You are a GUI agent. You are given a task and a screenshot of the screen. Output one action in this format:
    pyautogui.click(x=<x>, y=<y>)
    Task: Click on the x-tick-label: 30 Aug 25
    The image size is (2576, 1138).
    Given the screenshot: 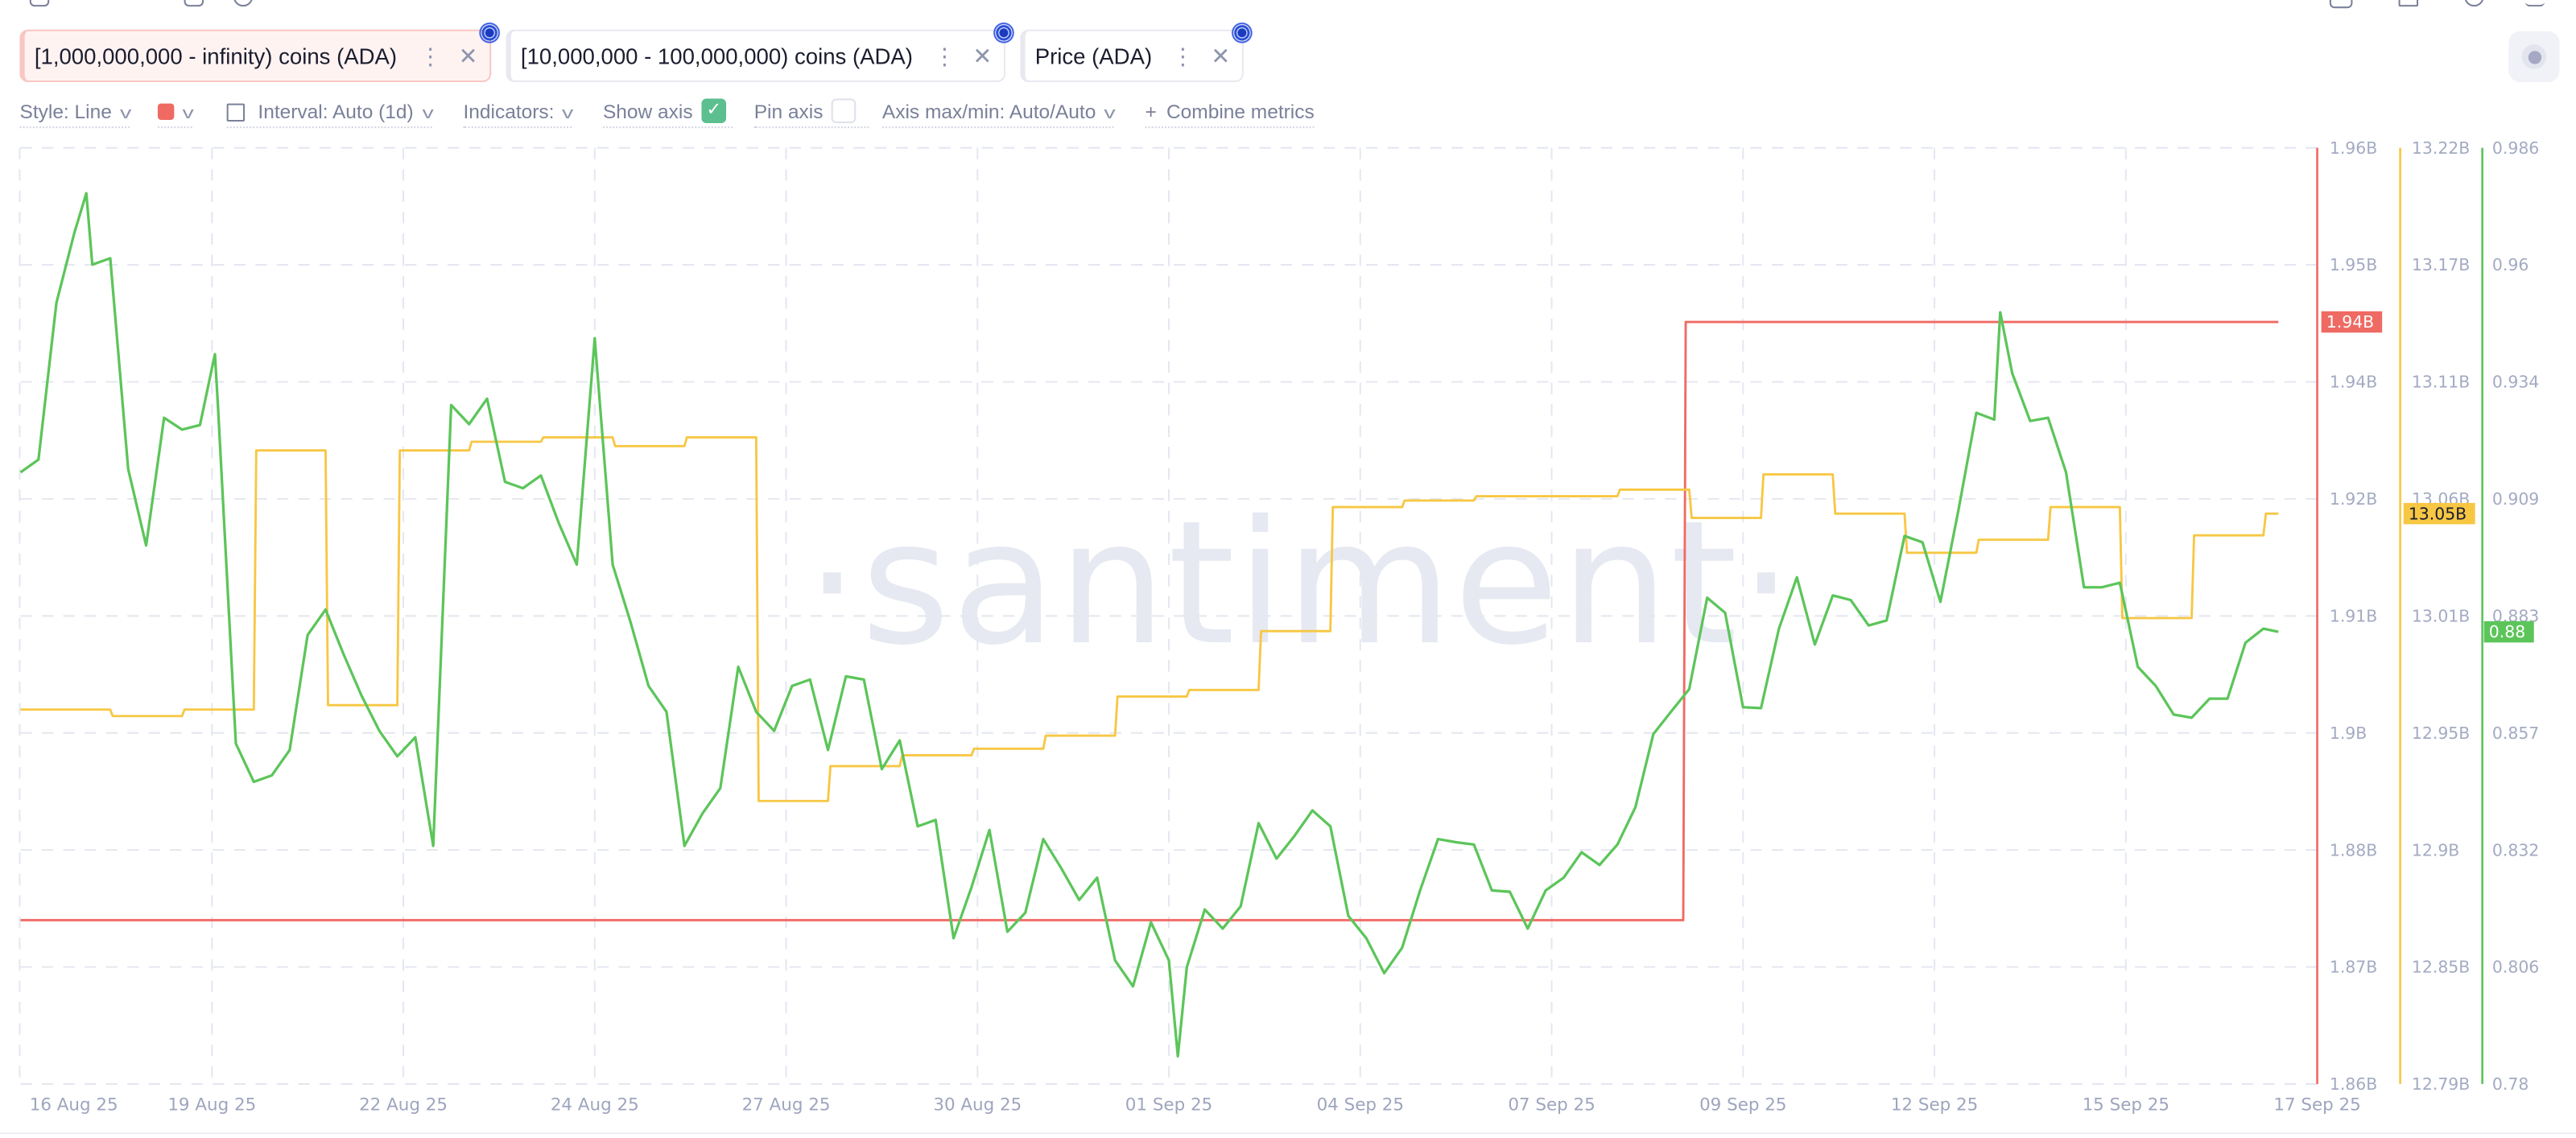 What is the action you would take?
    pyautogui.click(x=977, y=1105)
    